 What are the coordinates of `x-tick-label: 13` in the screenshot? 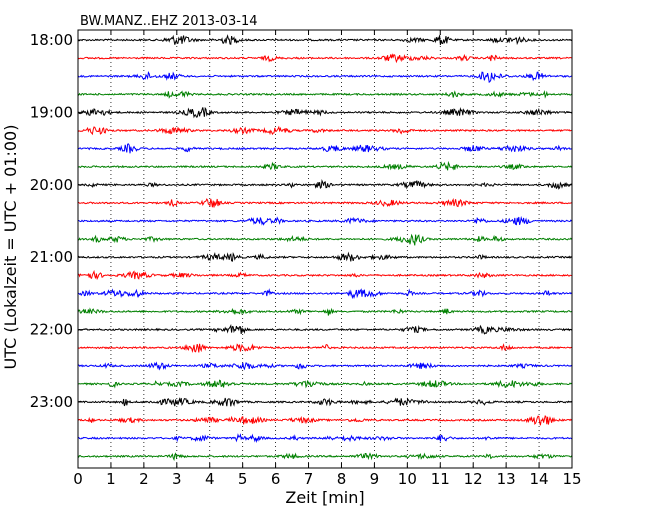 It's located at (506, 479).